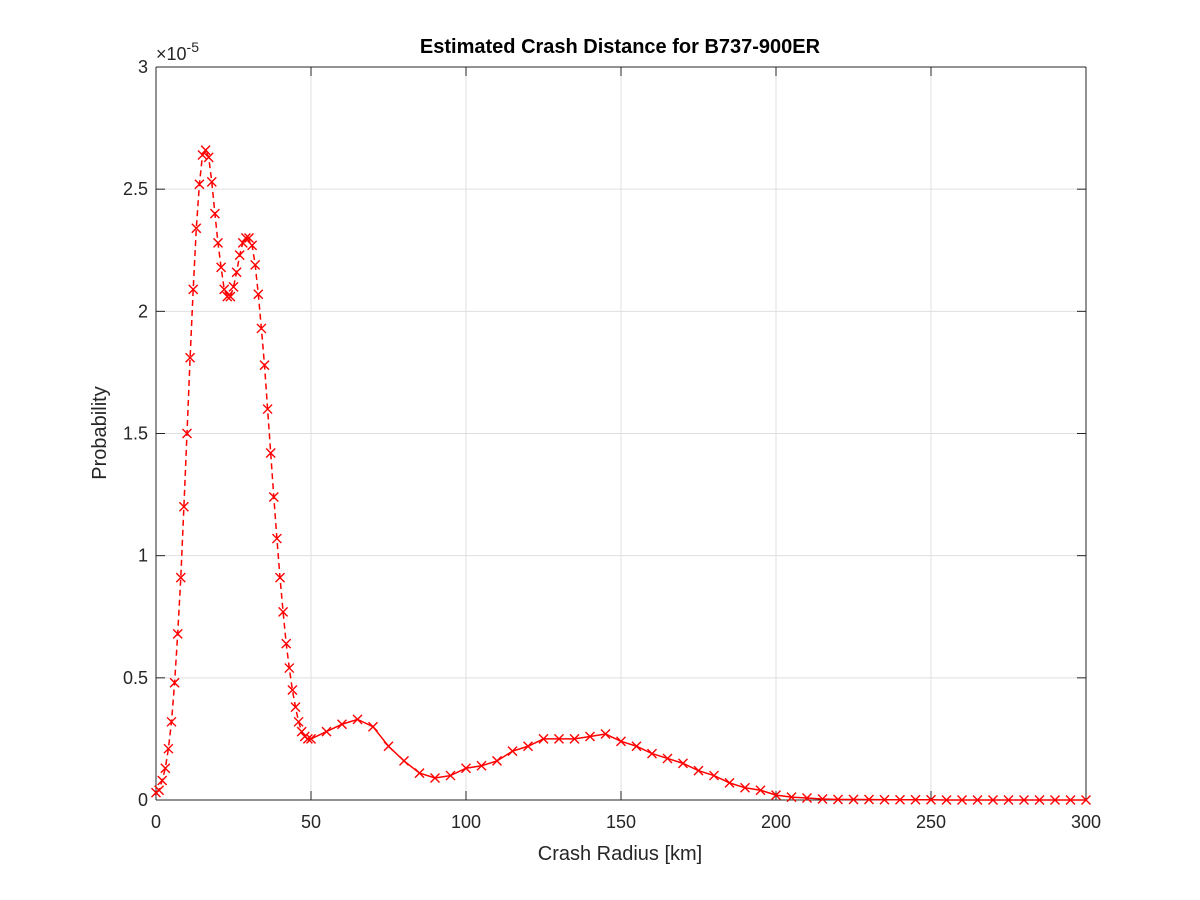 The height and width of the screenshot is (900, 1200). What do you see at coordinates (931, 822) in the screenshot?
I see `x-tick-label: 250` at bounding box center [931, 822].